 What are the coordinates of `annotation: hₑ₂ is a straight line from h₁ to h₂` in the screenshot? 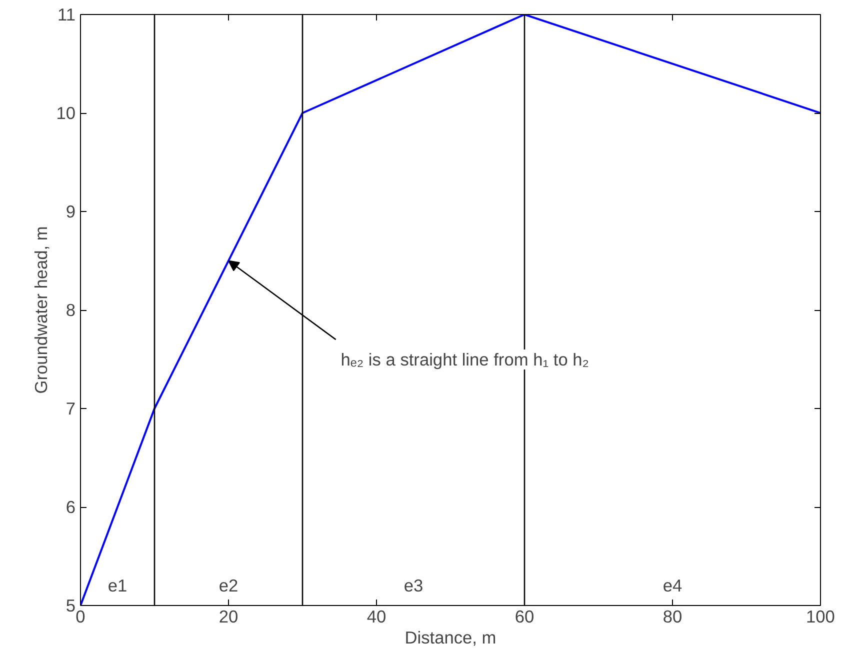 It's located at (465, 360).